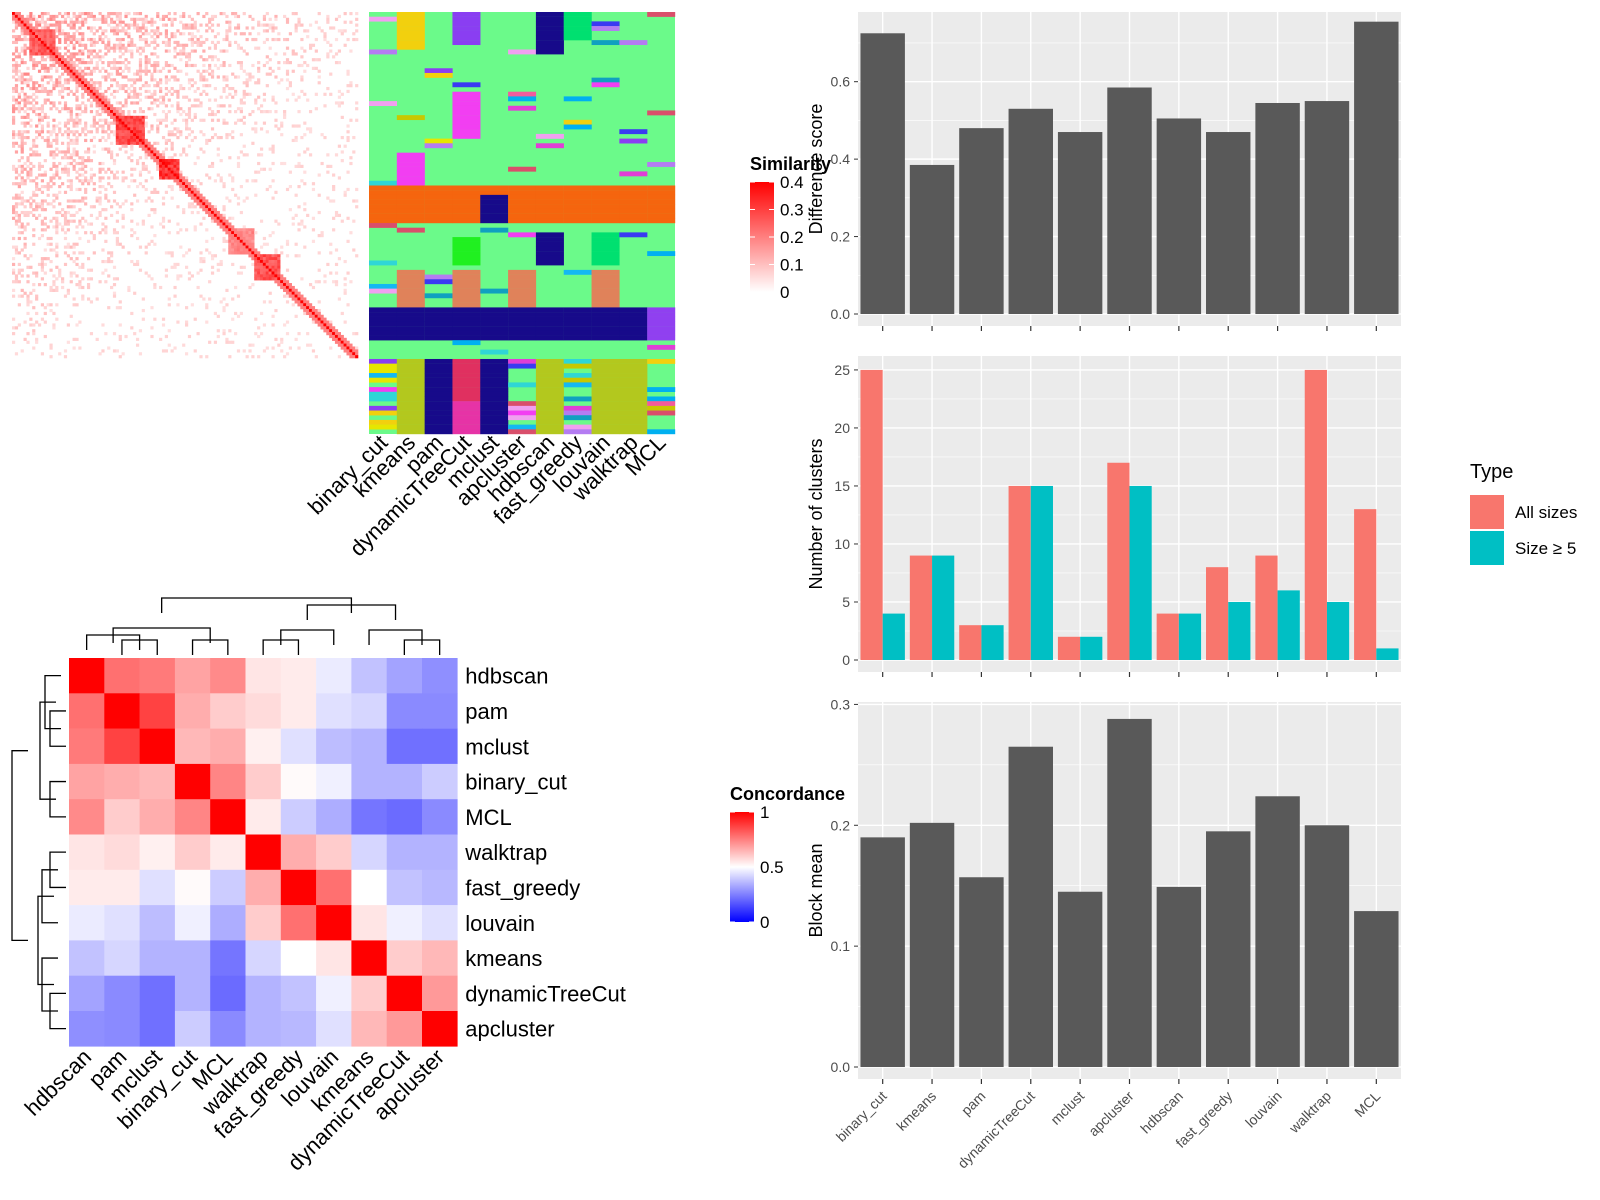 The width and height of the screenshot is (1600, 1200). Describe the element at coordinates (970, 642) in the screenshot. I see `bar-all-sizes` at that location.